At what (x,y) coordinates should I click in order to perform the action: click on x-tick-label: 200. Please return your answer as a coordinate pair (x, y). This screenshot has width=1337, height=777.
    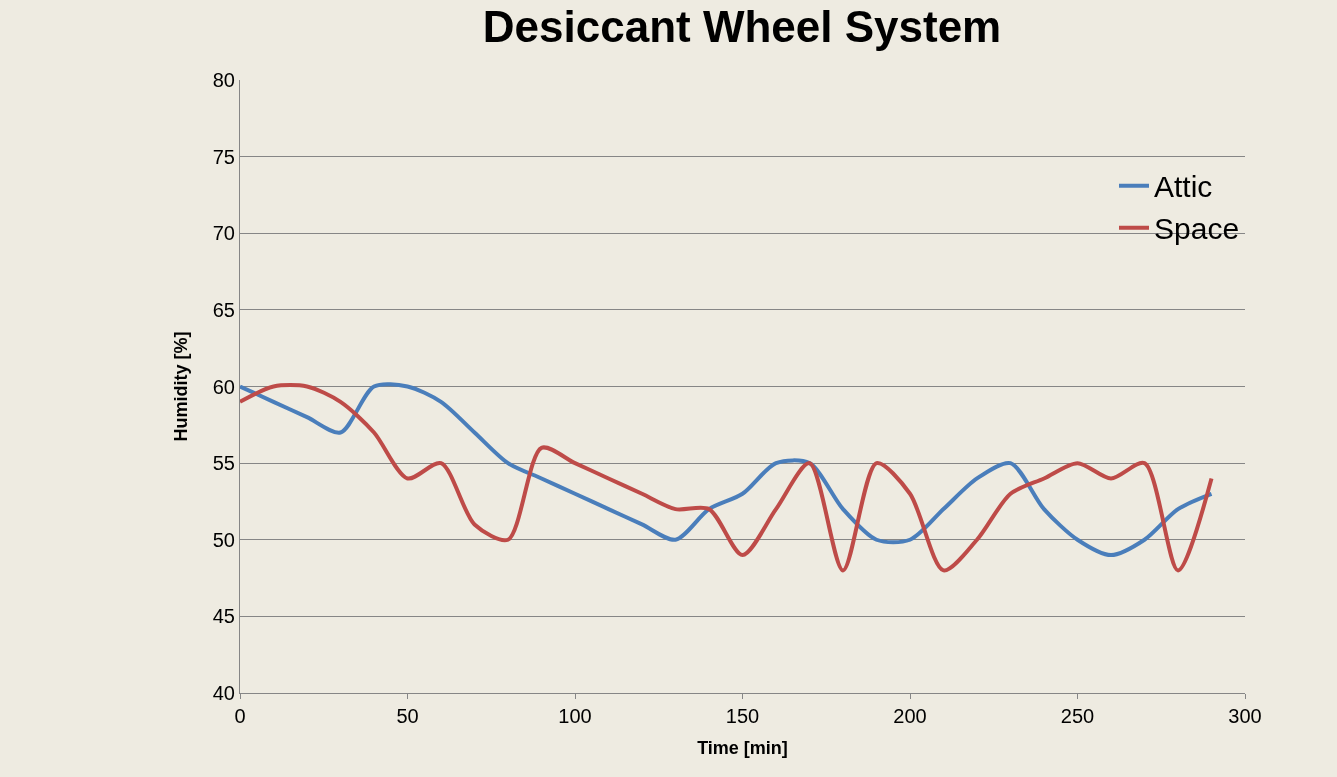
    Looking at the image, I should click on (910, 716).